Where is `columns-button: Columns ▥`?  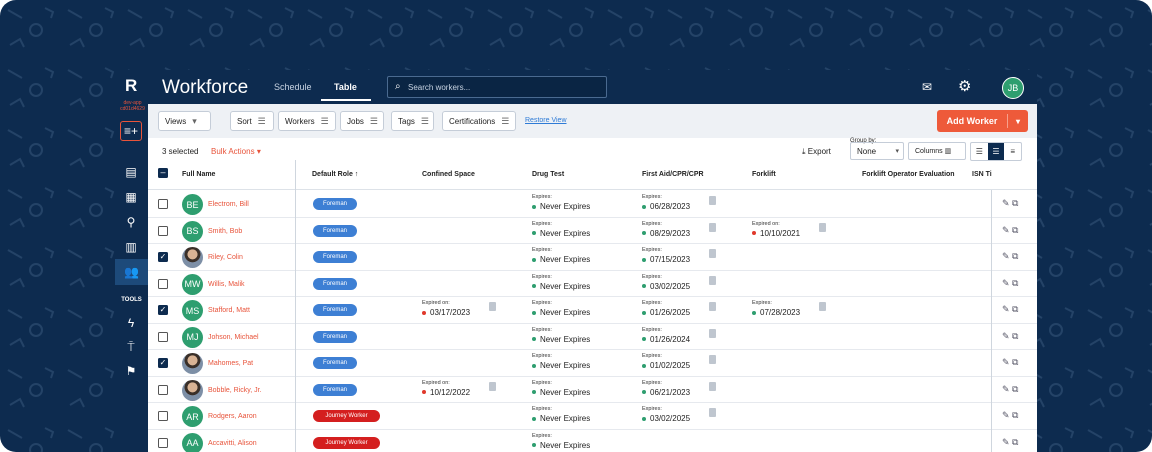 columns-button: Columns ▥ is located at coordinates (937, 151).